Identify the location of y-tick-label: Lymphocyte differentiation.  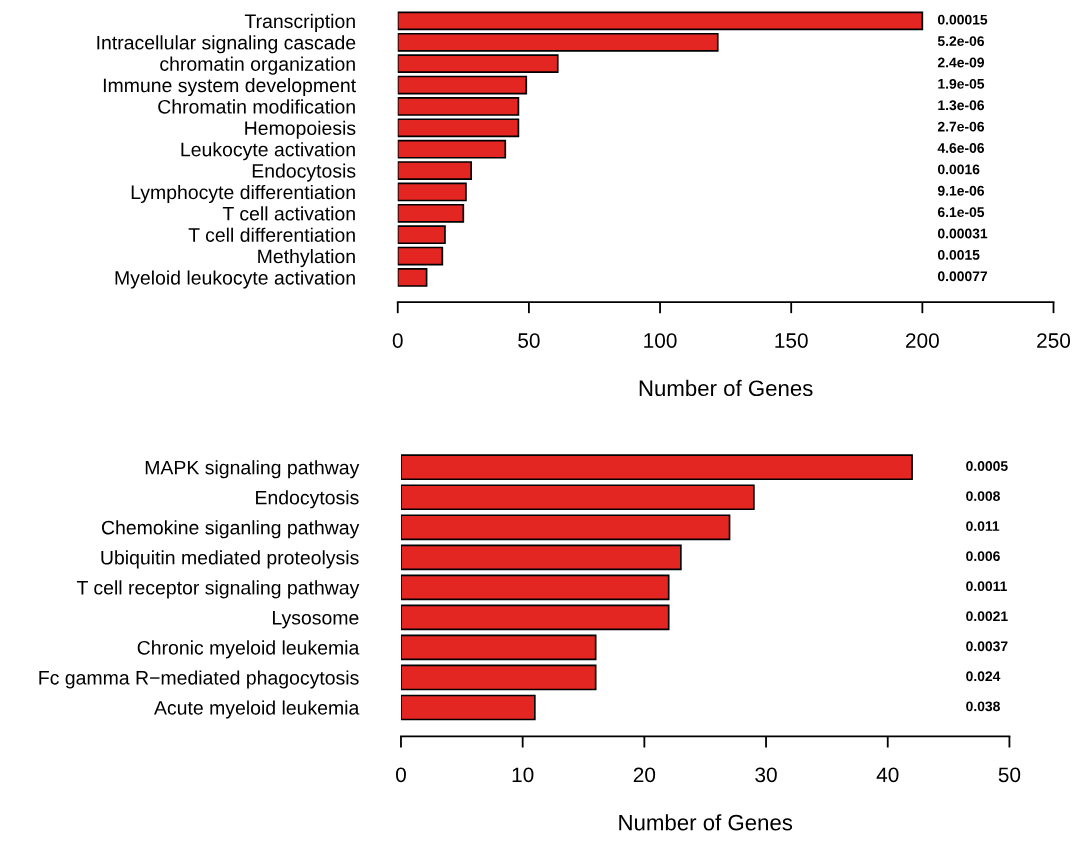
(243, 194).